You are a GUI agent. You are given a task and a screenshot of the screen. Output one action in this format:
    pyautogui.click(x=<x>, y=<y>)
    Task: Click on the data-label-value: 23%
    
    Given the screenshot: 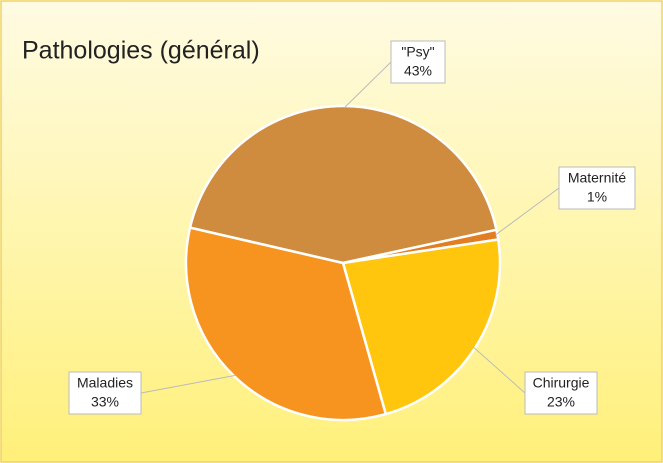 What is the action you would take?
    pyautogui.click(x=561, y=402)
    